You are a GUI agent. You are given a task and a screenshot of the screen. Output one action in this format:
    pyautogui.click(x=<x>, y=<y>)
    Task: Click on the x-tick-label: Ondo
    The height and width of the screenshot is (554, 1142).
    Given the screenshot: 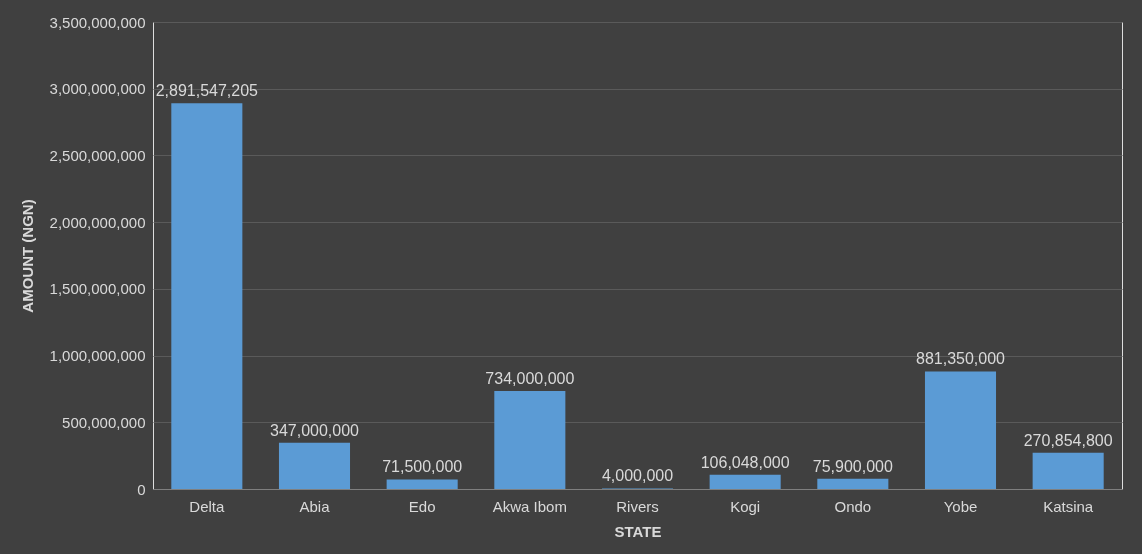 What is the action you would take?
    pyautogui.click(x=853, y=506)
    